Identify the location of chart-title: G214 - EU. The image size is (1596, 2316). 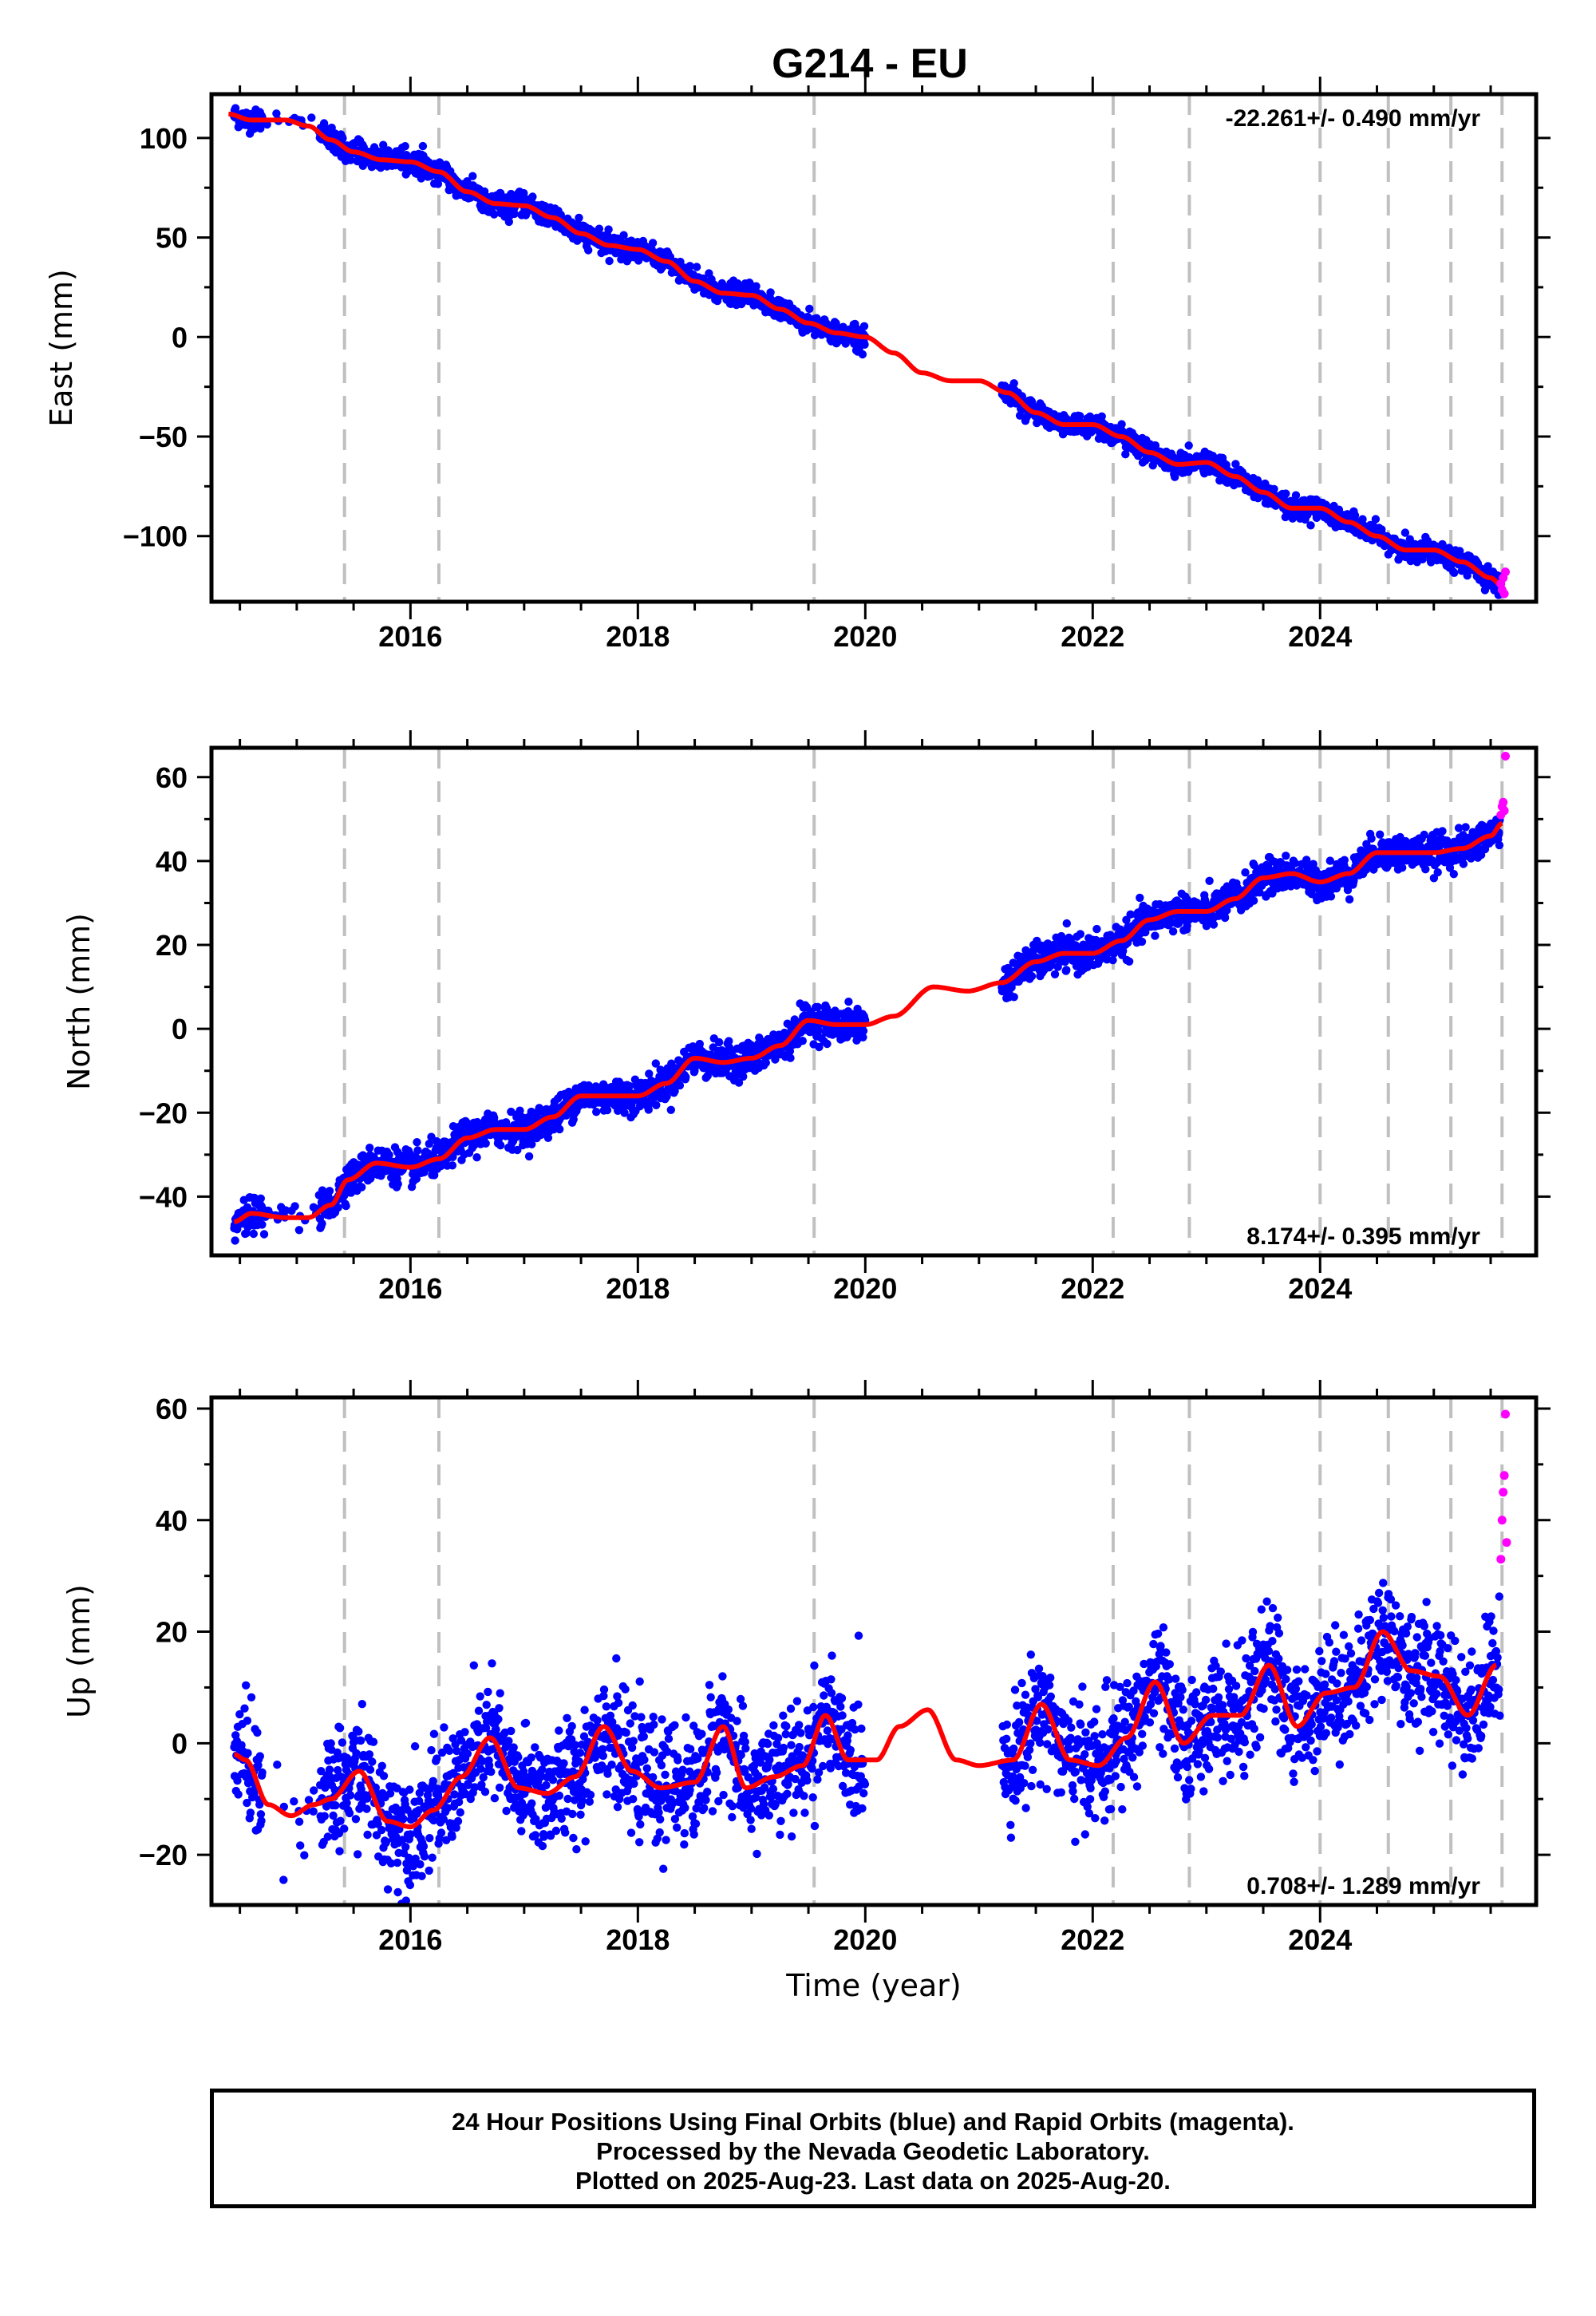
(870, 64).